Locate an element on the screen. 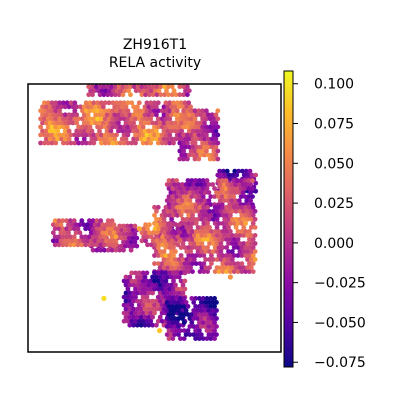 Image resolution: width=400 pixels, height=400 pixels. hot-spot-point is located at coordinates (104, 298).